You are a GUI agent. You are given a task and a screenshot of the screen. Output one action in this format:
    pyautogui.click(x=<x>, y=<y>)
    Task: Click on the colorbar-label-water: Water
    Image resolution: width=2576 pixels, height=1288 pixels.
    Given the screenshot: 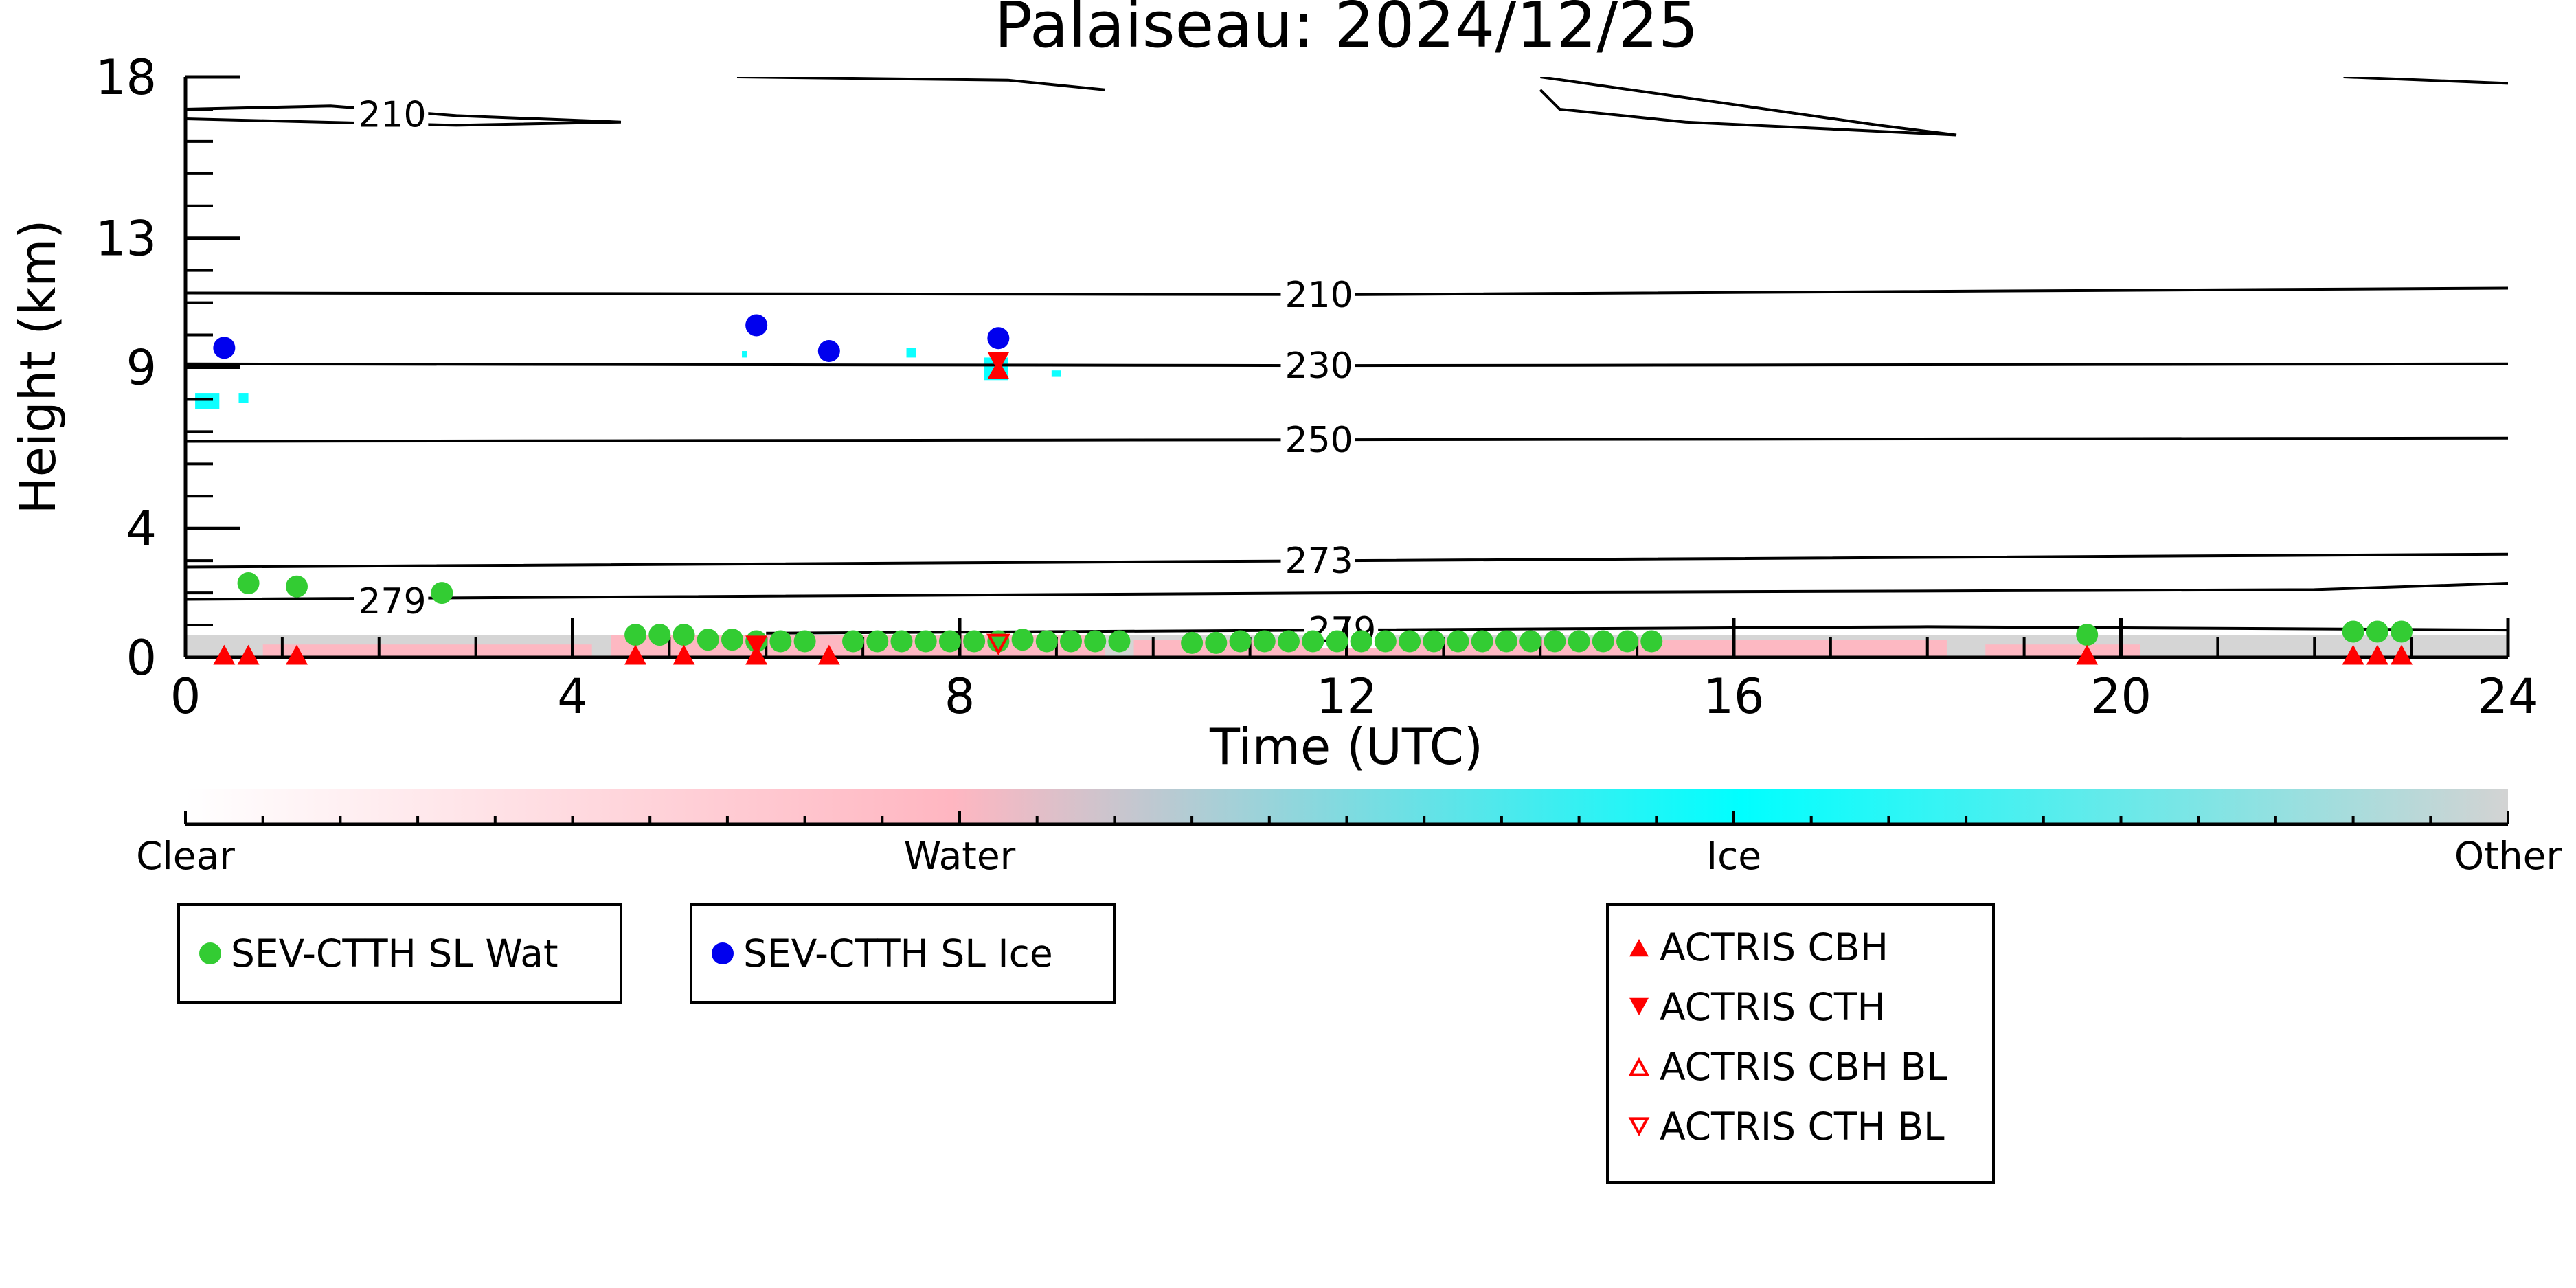 What is the action you would take?
    pyautogui.click(x=960, y=856)
    